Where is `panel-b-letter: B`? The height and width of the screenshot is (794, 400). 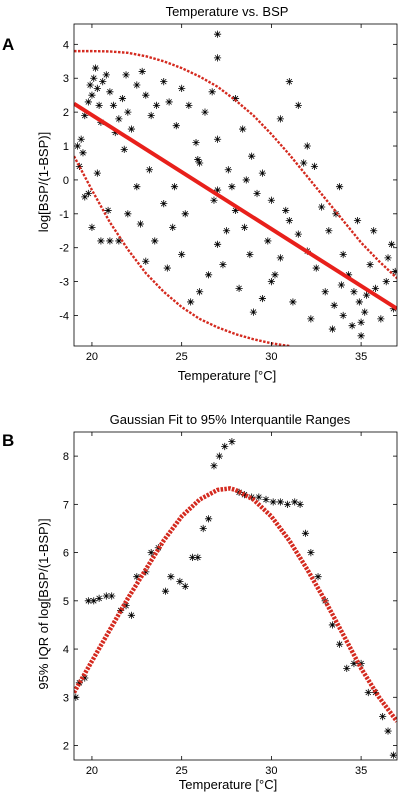
panel-b-letter: B is located at coordinates (8, 440).